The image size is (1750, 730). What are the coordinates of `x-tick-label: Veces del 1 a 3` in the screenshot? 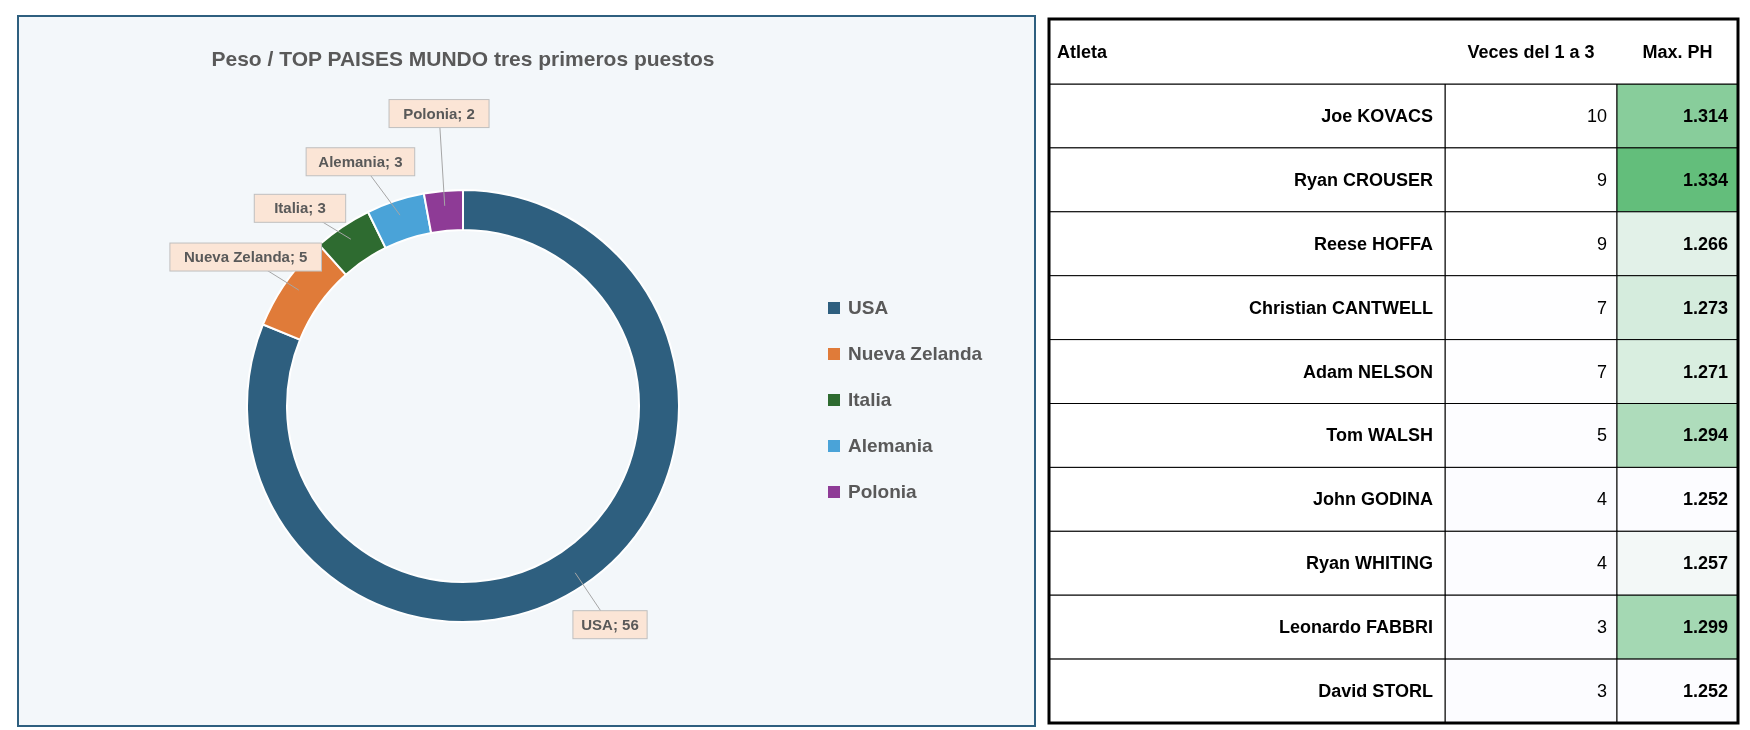 It's located at (1531, 51).